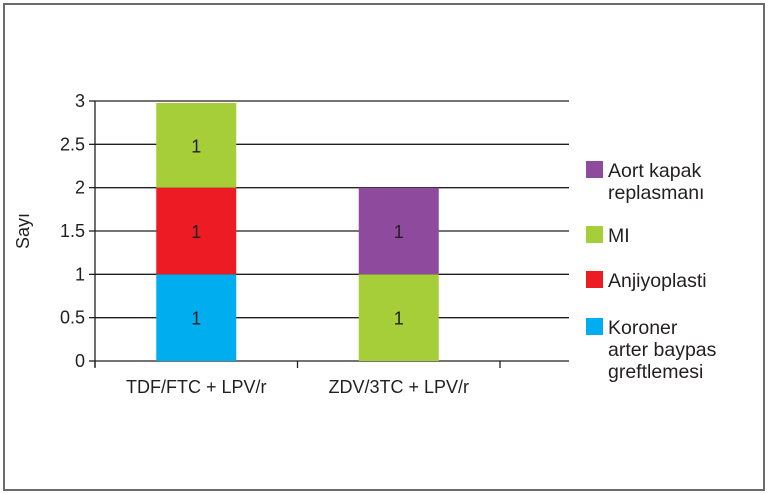 The width and height of the screenshot is (768, 493). Describe the element at coordinates (654, 171) in the screenshot. I see `legend-label: Aort kapak` at that location.